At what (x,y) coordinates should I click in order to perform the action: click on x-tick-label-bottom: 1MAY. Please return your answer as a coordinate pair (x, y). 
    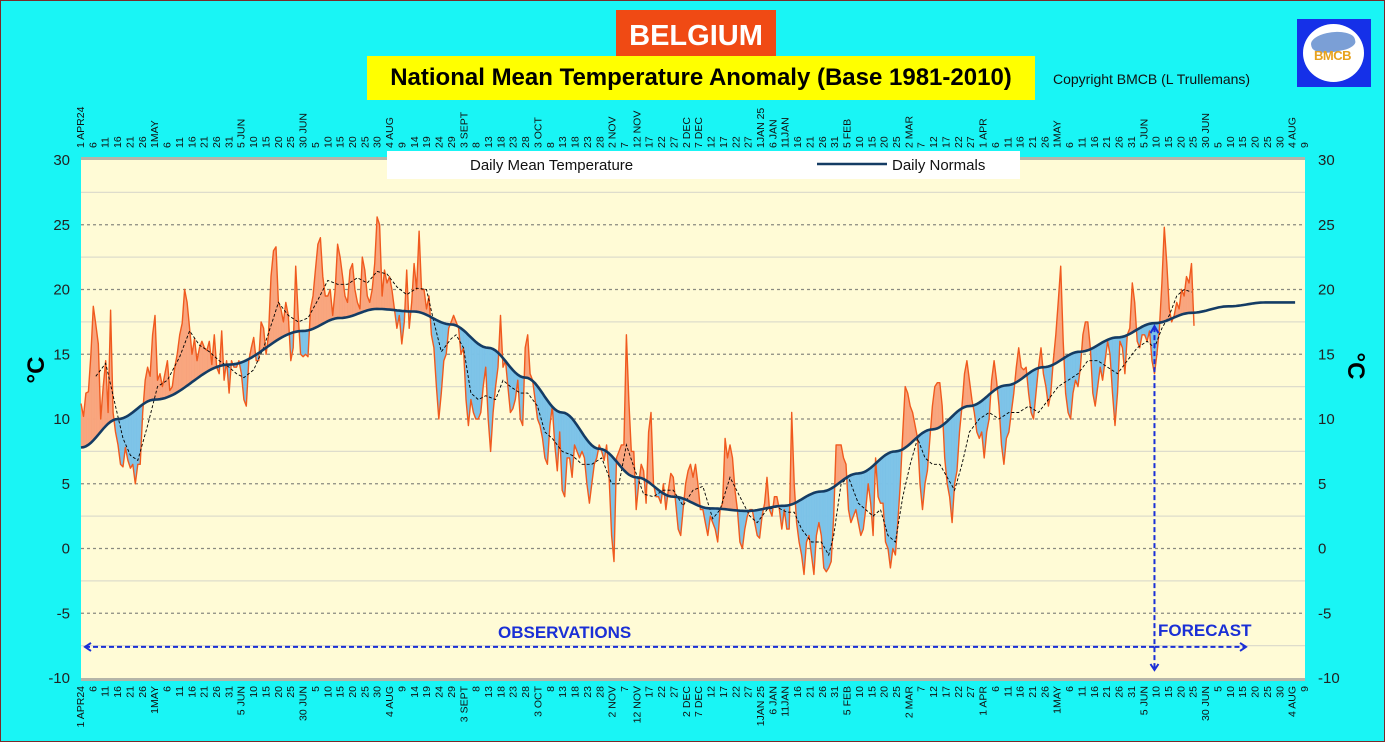
    Looking at the image, I should click on (1058, 700).